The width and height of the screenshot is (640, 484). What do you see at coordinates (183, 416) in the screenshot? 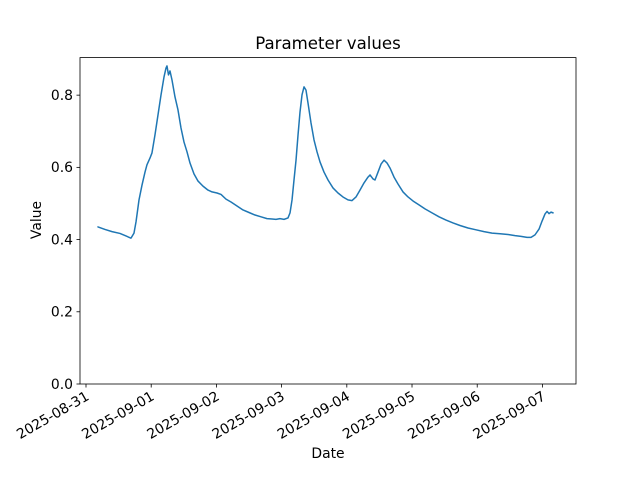
I see `x-tick-label: 2025-09-02` at bounding box center [183, 416].